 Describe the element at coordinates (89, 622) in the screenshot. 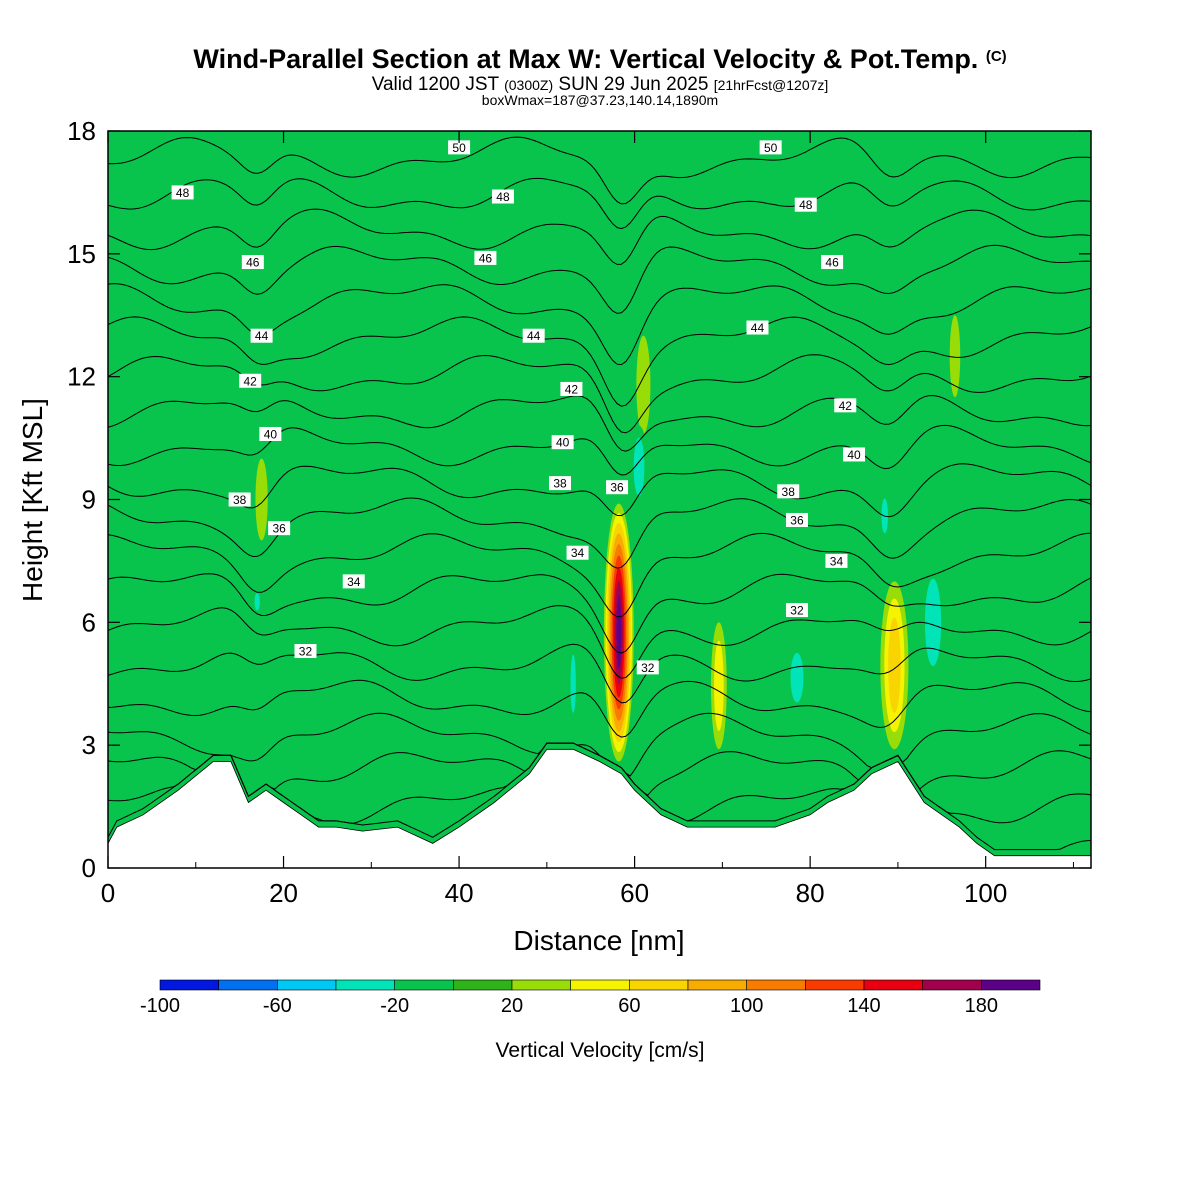

I see `y-tick-label: 6` at that location.